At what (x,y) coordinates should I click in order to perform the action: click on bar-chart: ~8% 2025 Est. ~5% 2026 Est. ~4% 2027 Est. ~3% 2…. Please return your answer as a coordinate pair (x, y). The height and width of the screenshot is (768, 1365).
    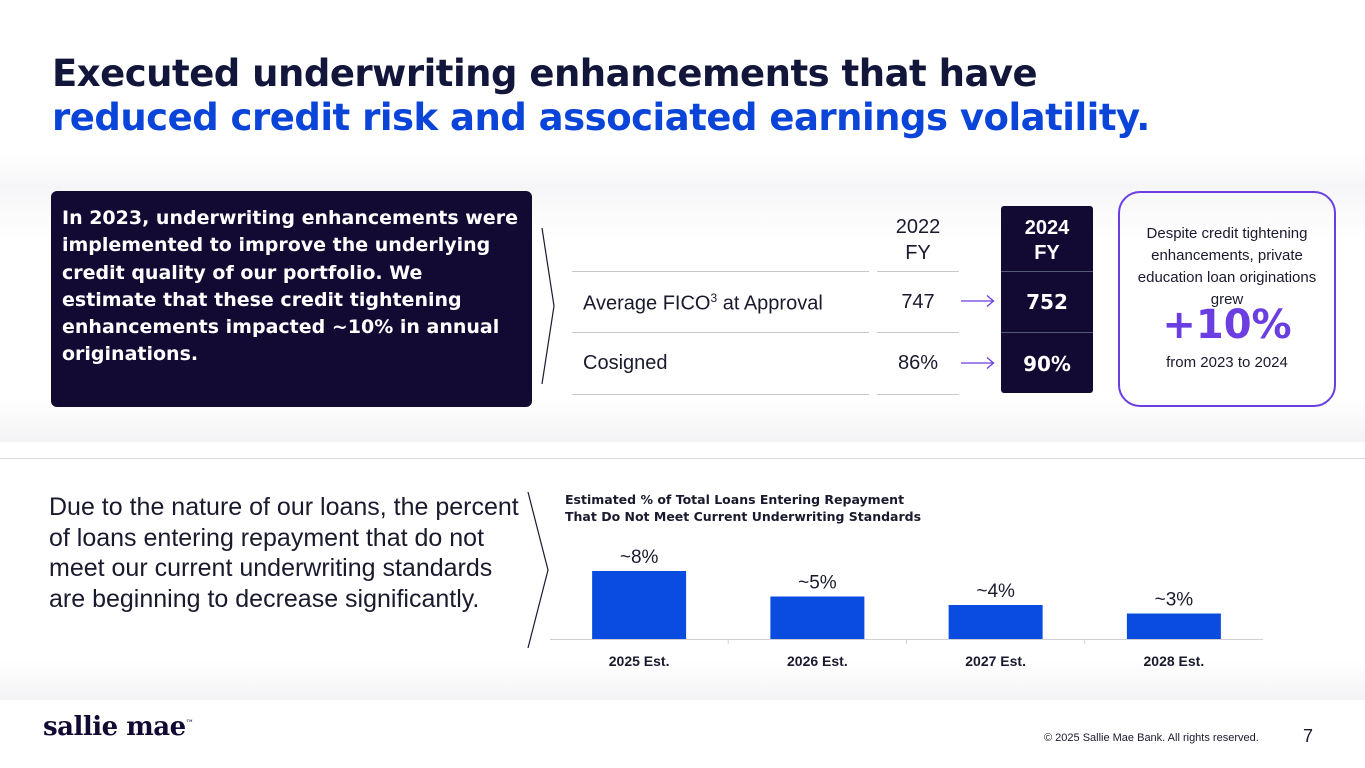
    Looking at the image, I should click on (906, 608).